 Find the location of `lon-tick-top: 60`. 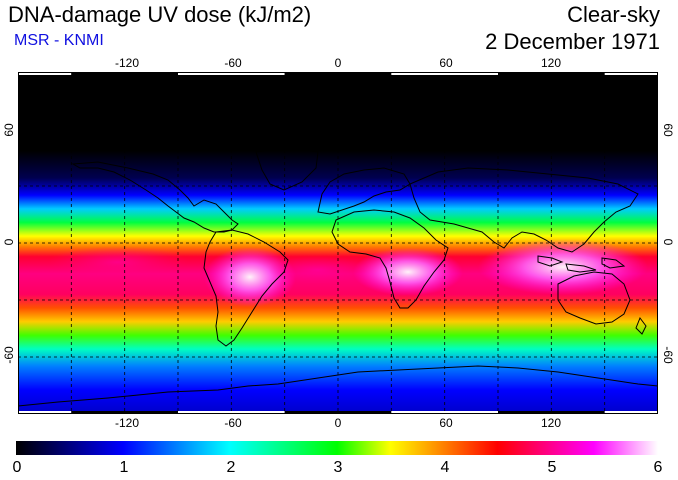

lon-tick-top: 60 is located at coordinates (446, 63).